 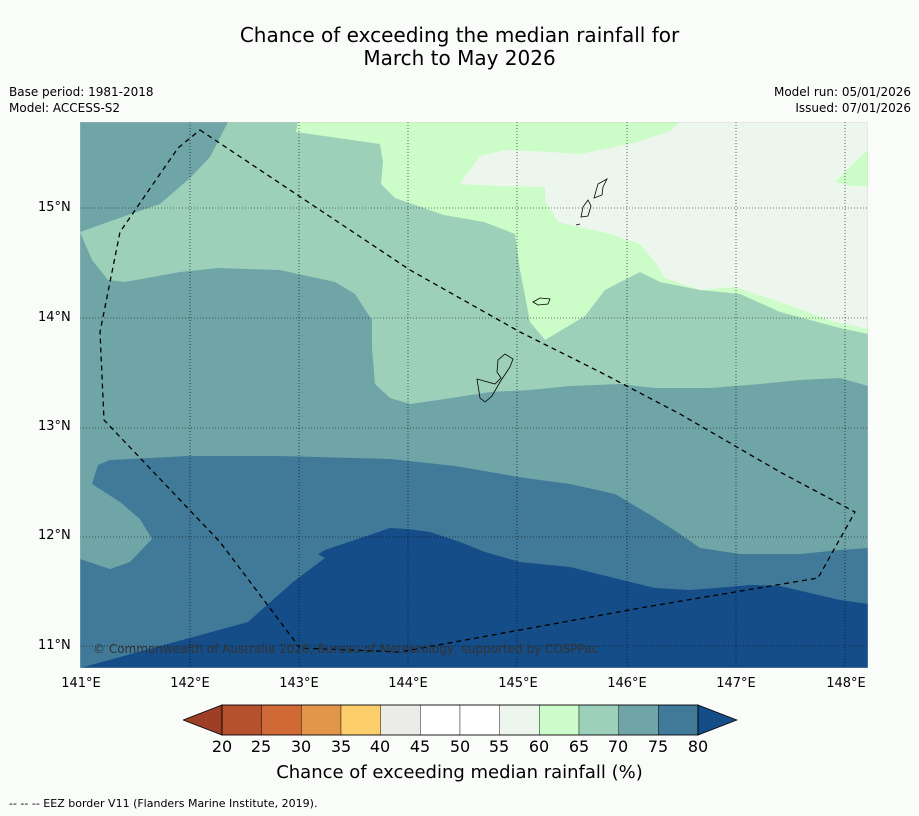 What do you see at coordinates (54, 426) in the screenshot?
I see `lat-label: 13°N` at bounding box center [54, 426].